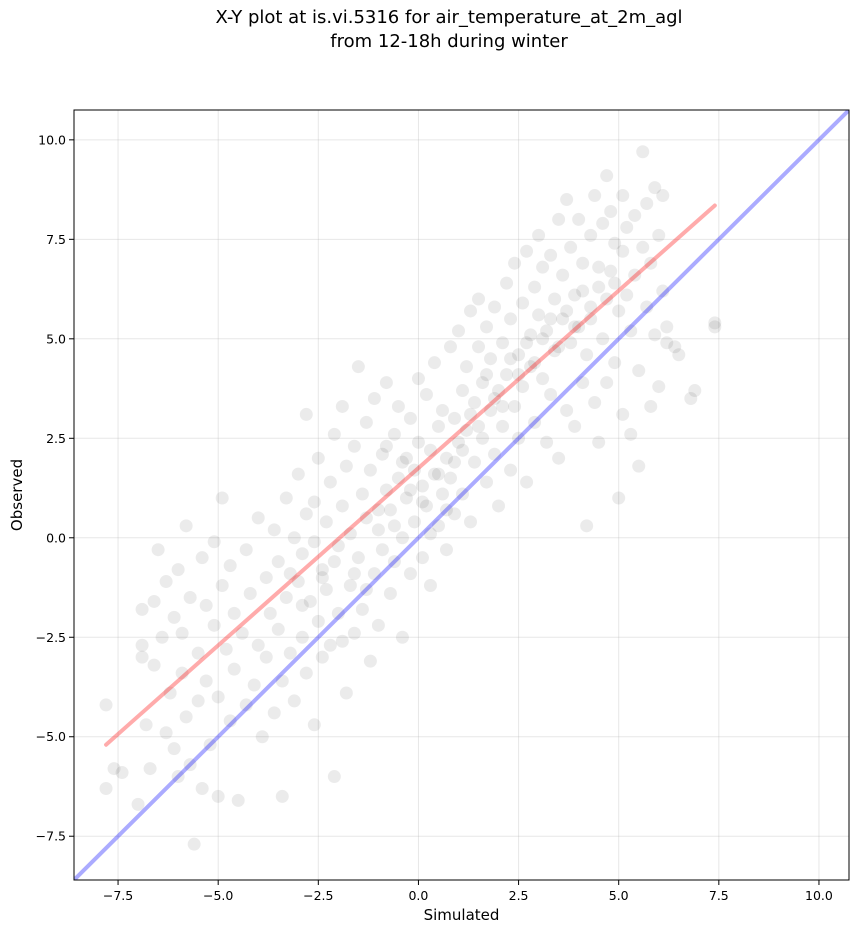 This screenshot has height=934, width=858. Describe the element at coordinates (51, 736) in the screenshot. I see `y-tick-label: −5.0` at that location.